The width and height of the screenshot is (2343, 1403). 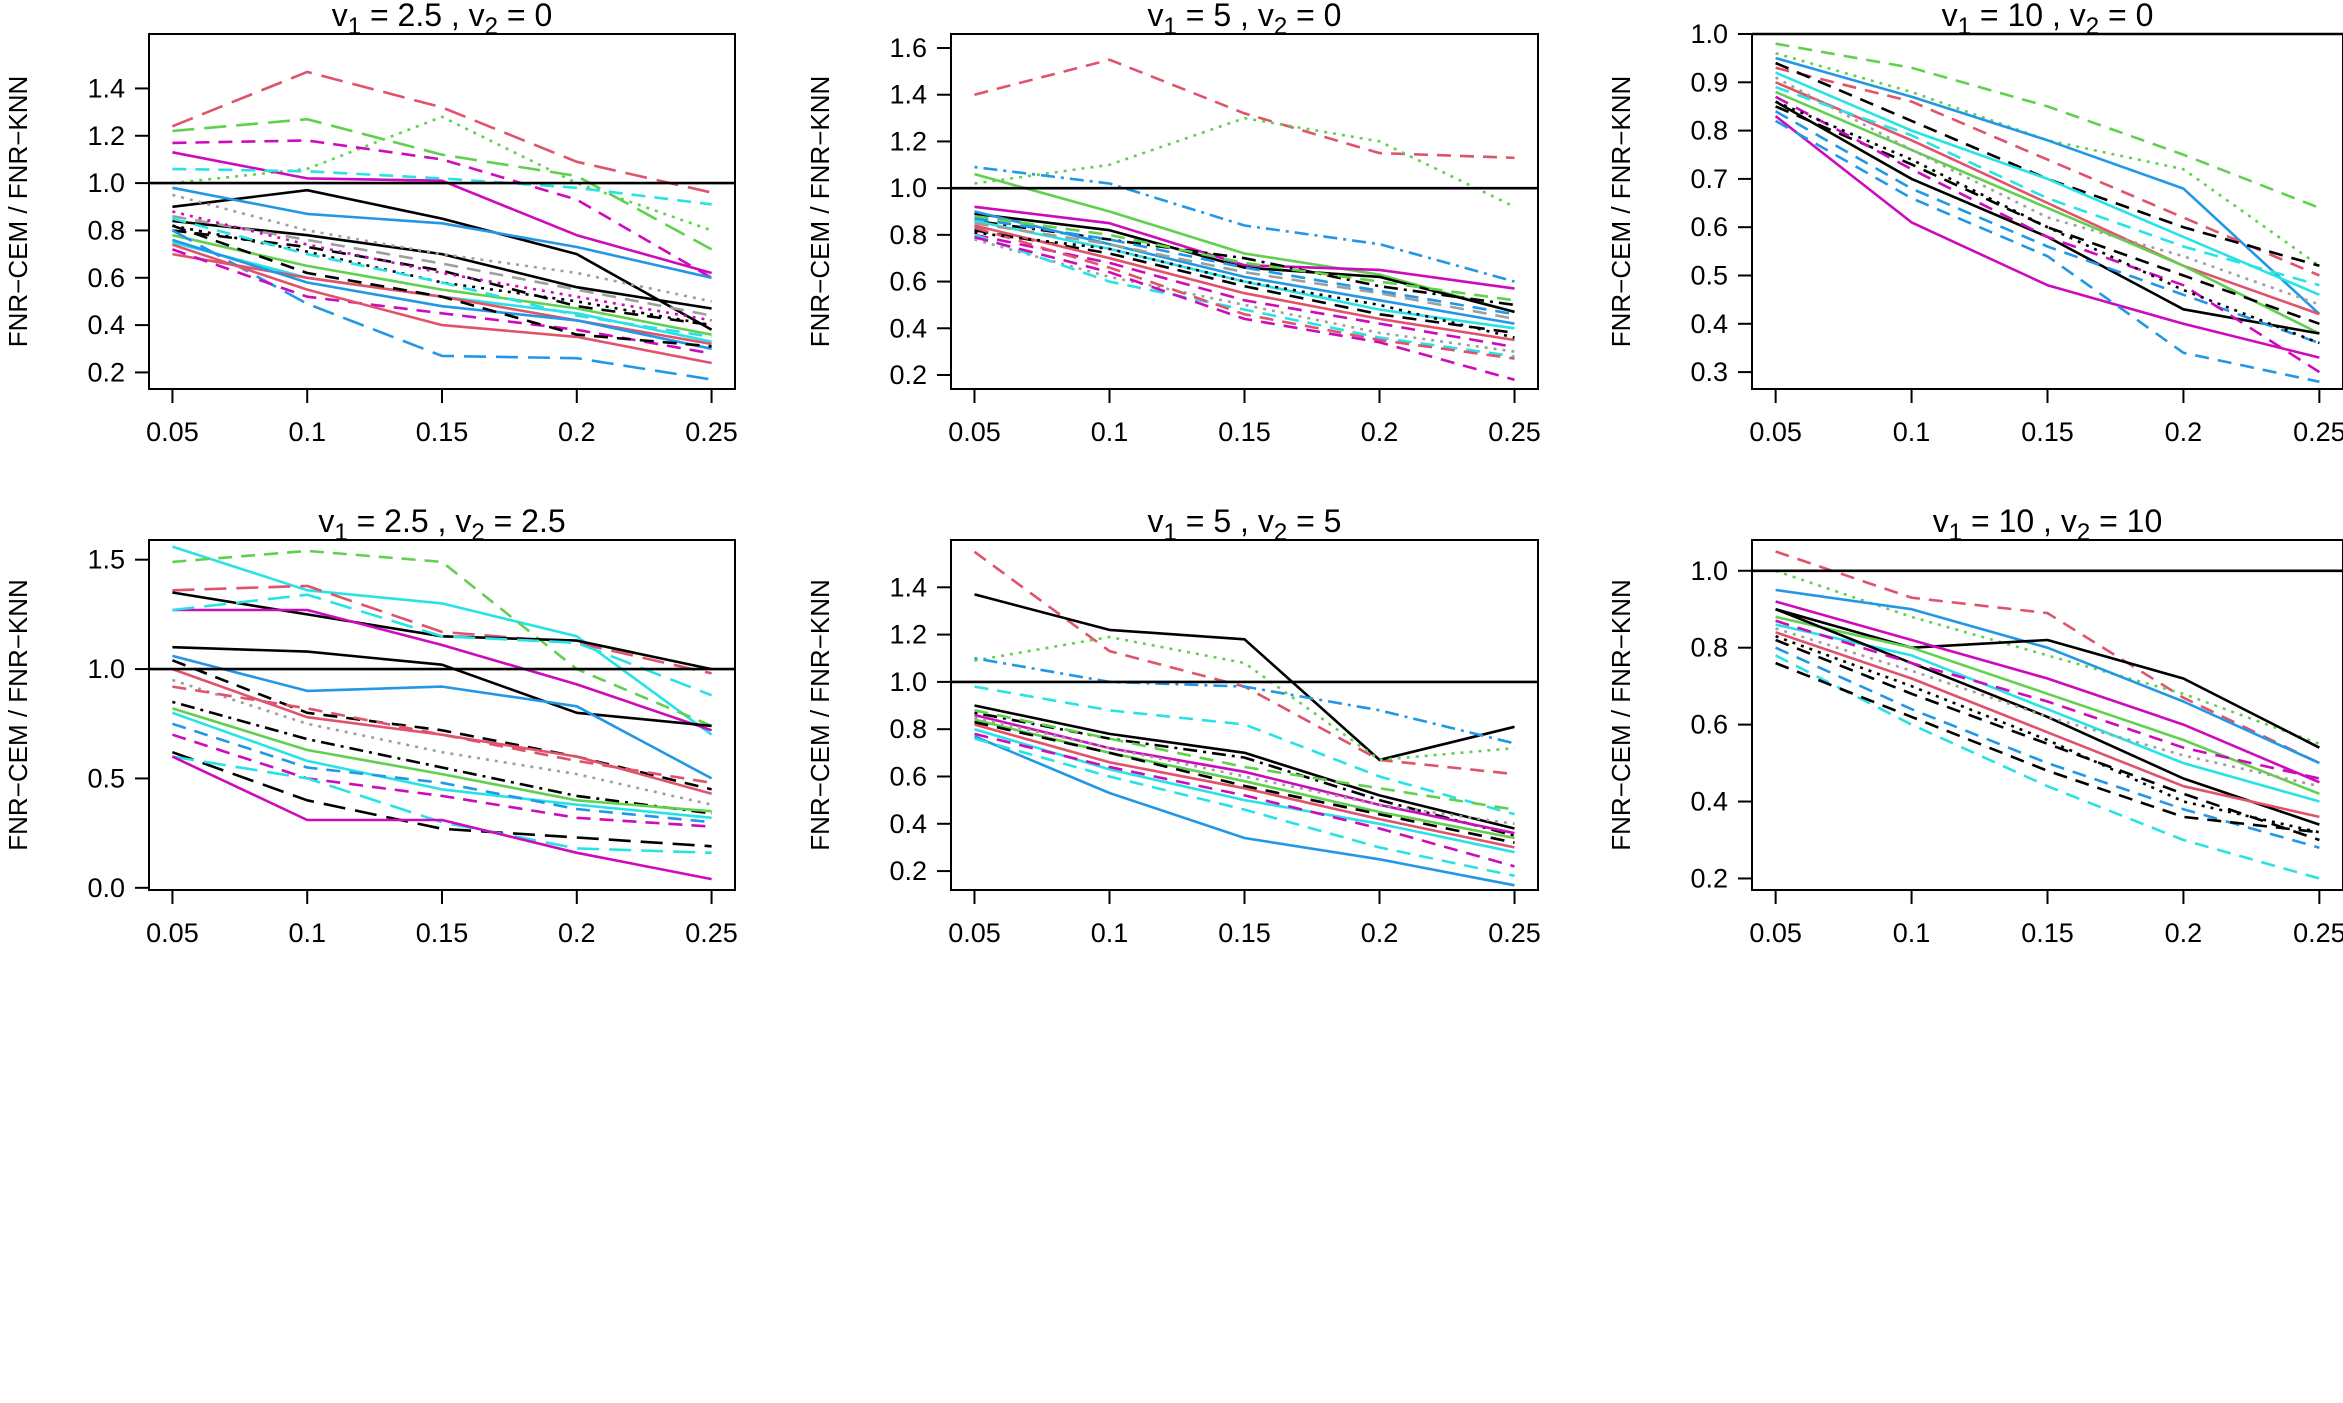 I want to click on x-tick-label: 0.1, so click(x=1912, y=933).